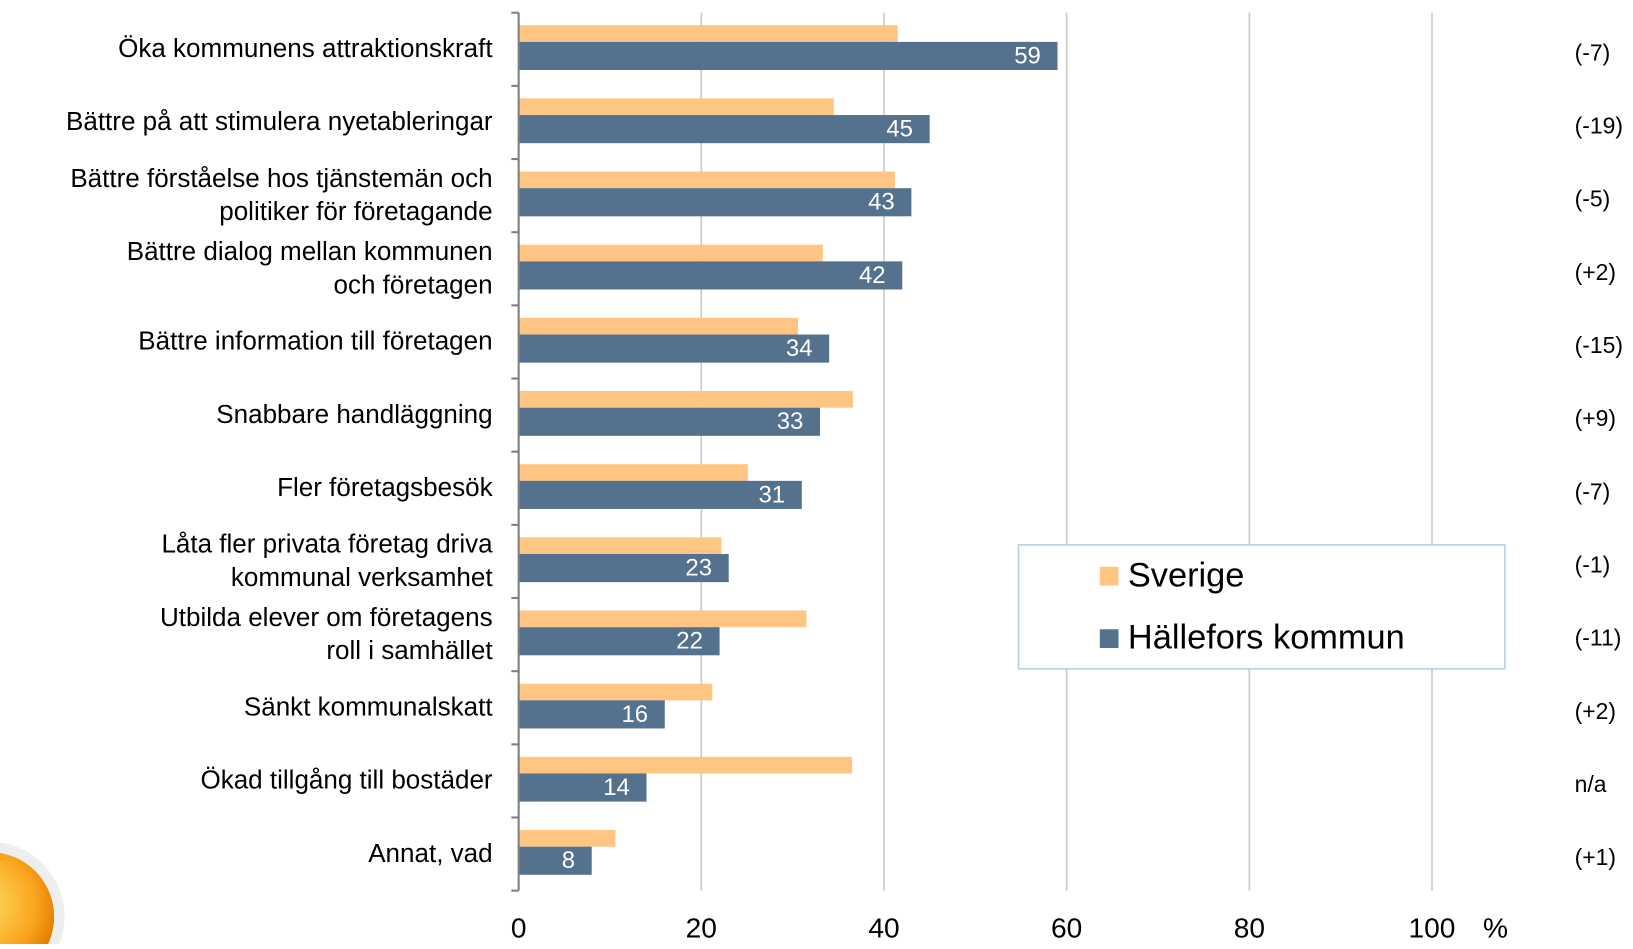 The height and width of the screenshot is (949, 1633). What do you see at coordinates (872, 275) in the screenshot?
I see `value-label: 42` at bounding box center [872, 275].